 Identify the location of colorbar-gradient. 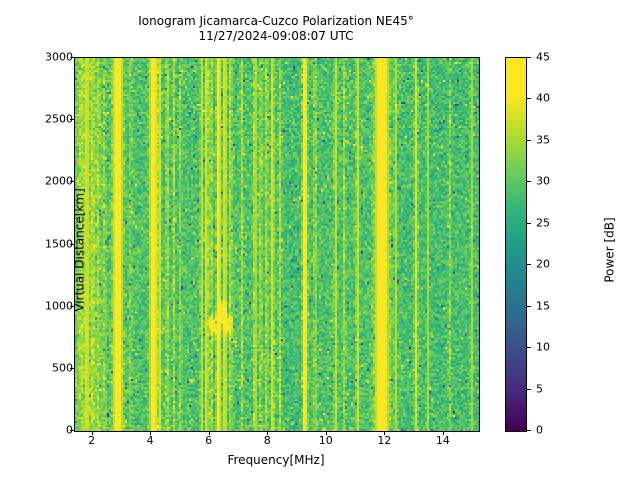
(516, 244).